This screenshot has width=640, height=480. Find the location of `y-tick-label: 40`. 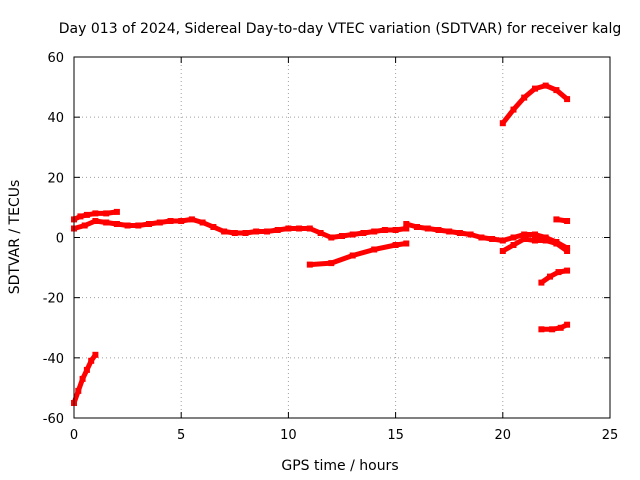

y-tick-label: 40 is located at coordinates (55, 118).